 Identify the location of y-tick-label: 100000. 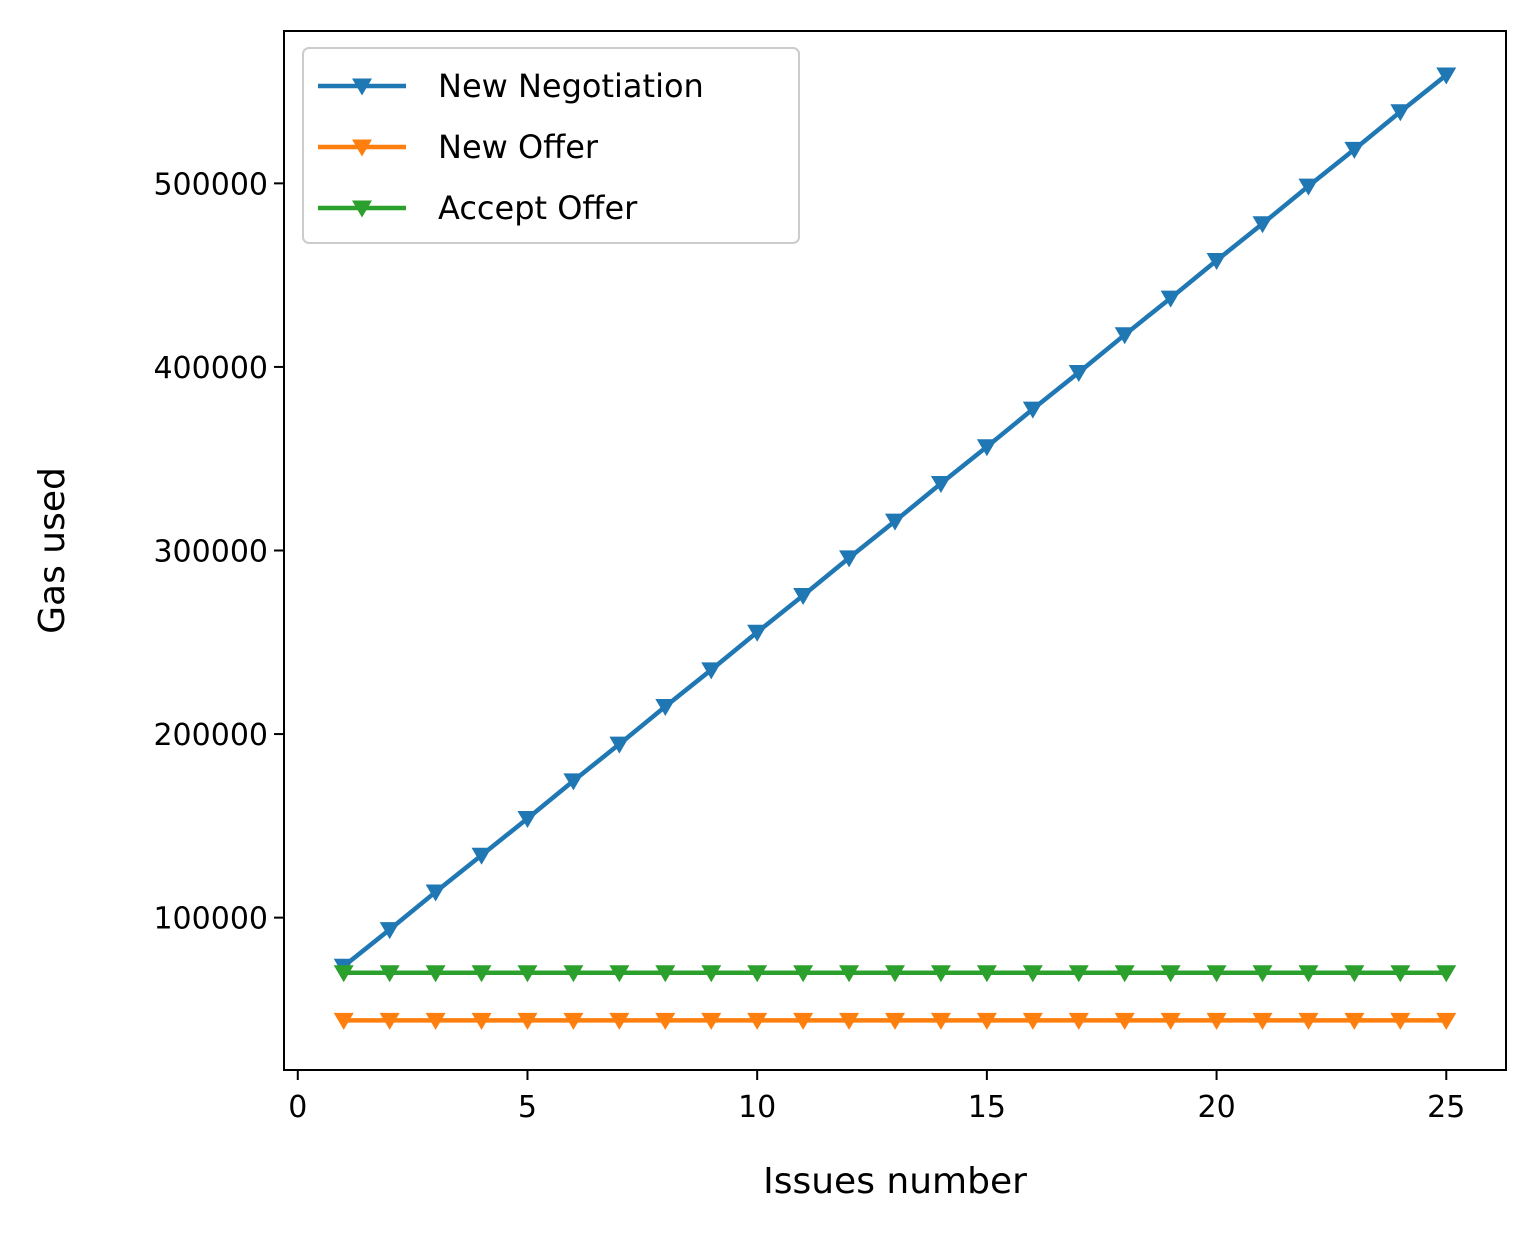
(210, 919).